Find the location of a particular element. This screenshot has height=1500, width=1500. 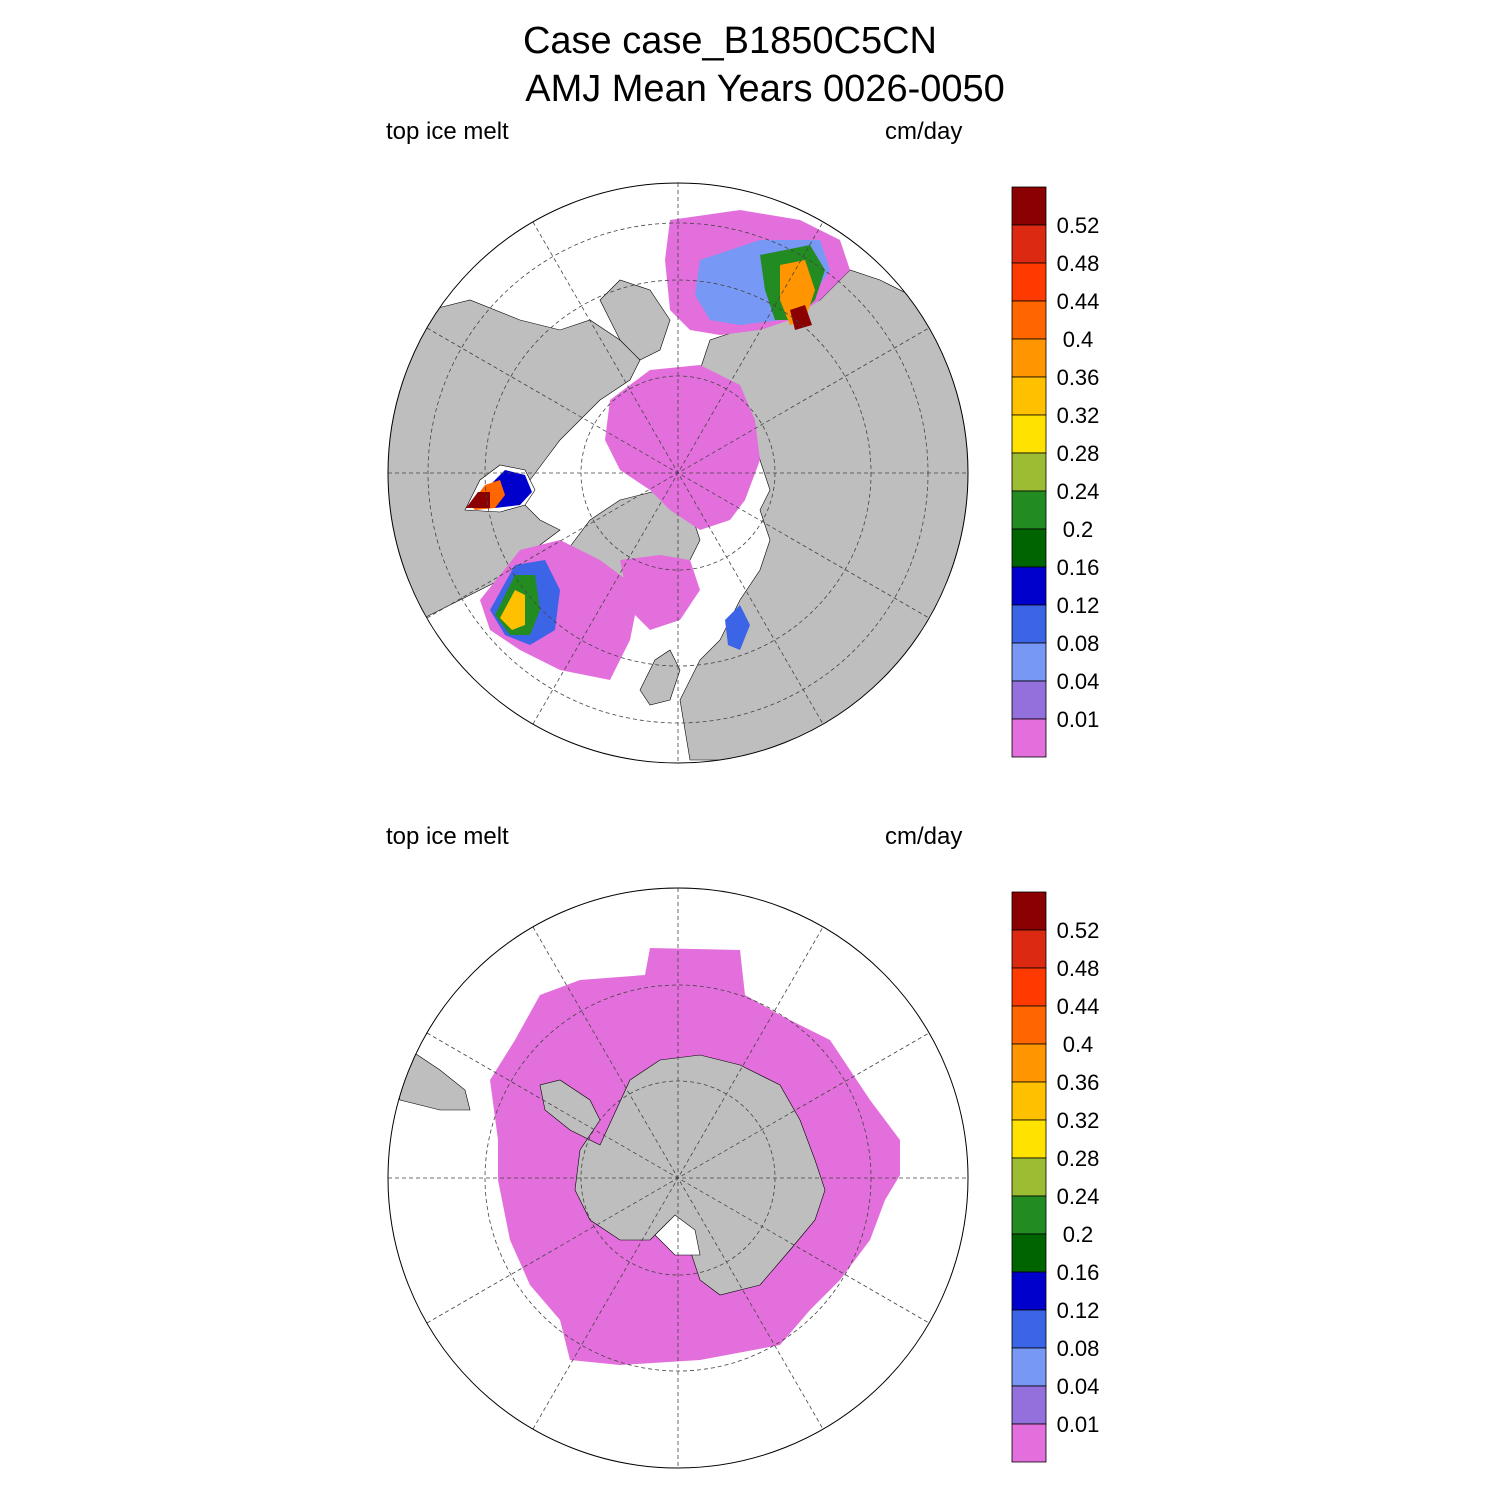

north-panel-units-label: cm/day is located at coordinates (924, 131).